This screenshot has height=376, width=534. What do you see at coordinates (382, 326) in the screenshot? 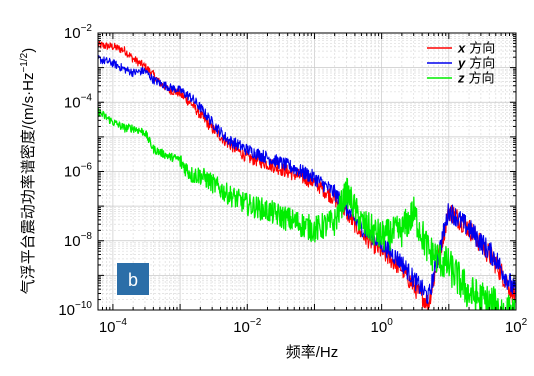
I see `x-tick-label: 10⁰` at bounding box center [382, 326].